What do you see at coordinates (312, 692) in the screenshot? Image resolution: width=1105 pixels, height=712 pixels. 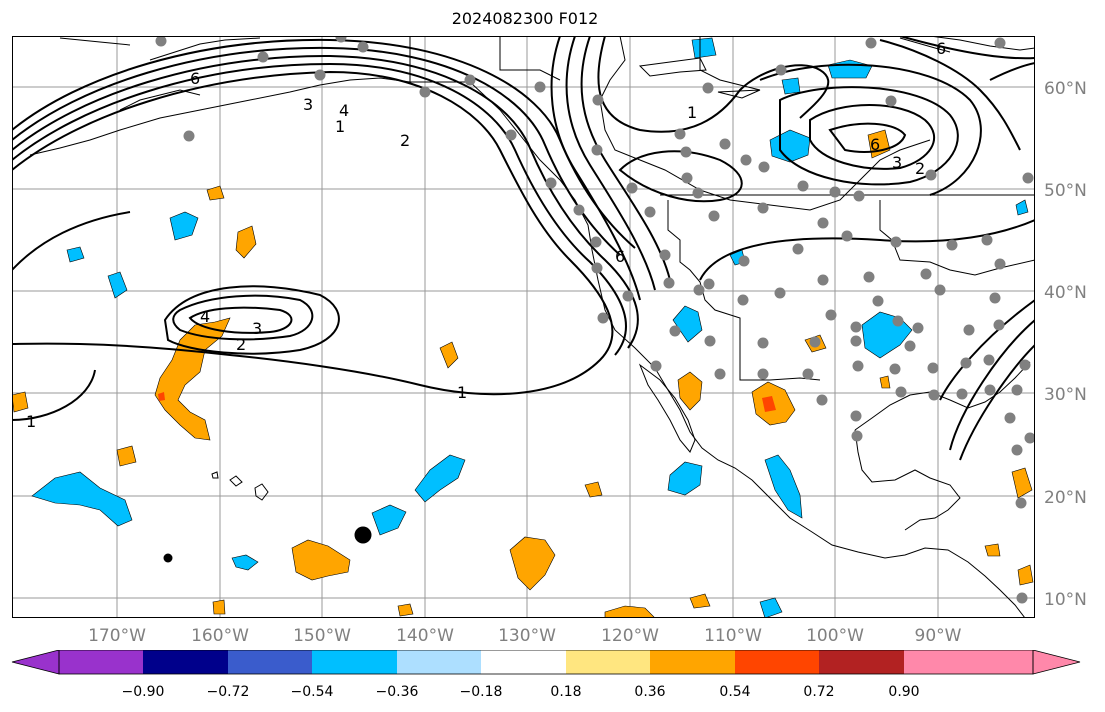 I see `colorbar-tick: −0.54` at bounding box center [312, 692].